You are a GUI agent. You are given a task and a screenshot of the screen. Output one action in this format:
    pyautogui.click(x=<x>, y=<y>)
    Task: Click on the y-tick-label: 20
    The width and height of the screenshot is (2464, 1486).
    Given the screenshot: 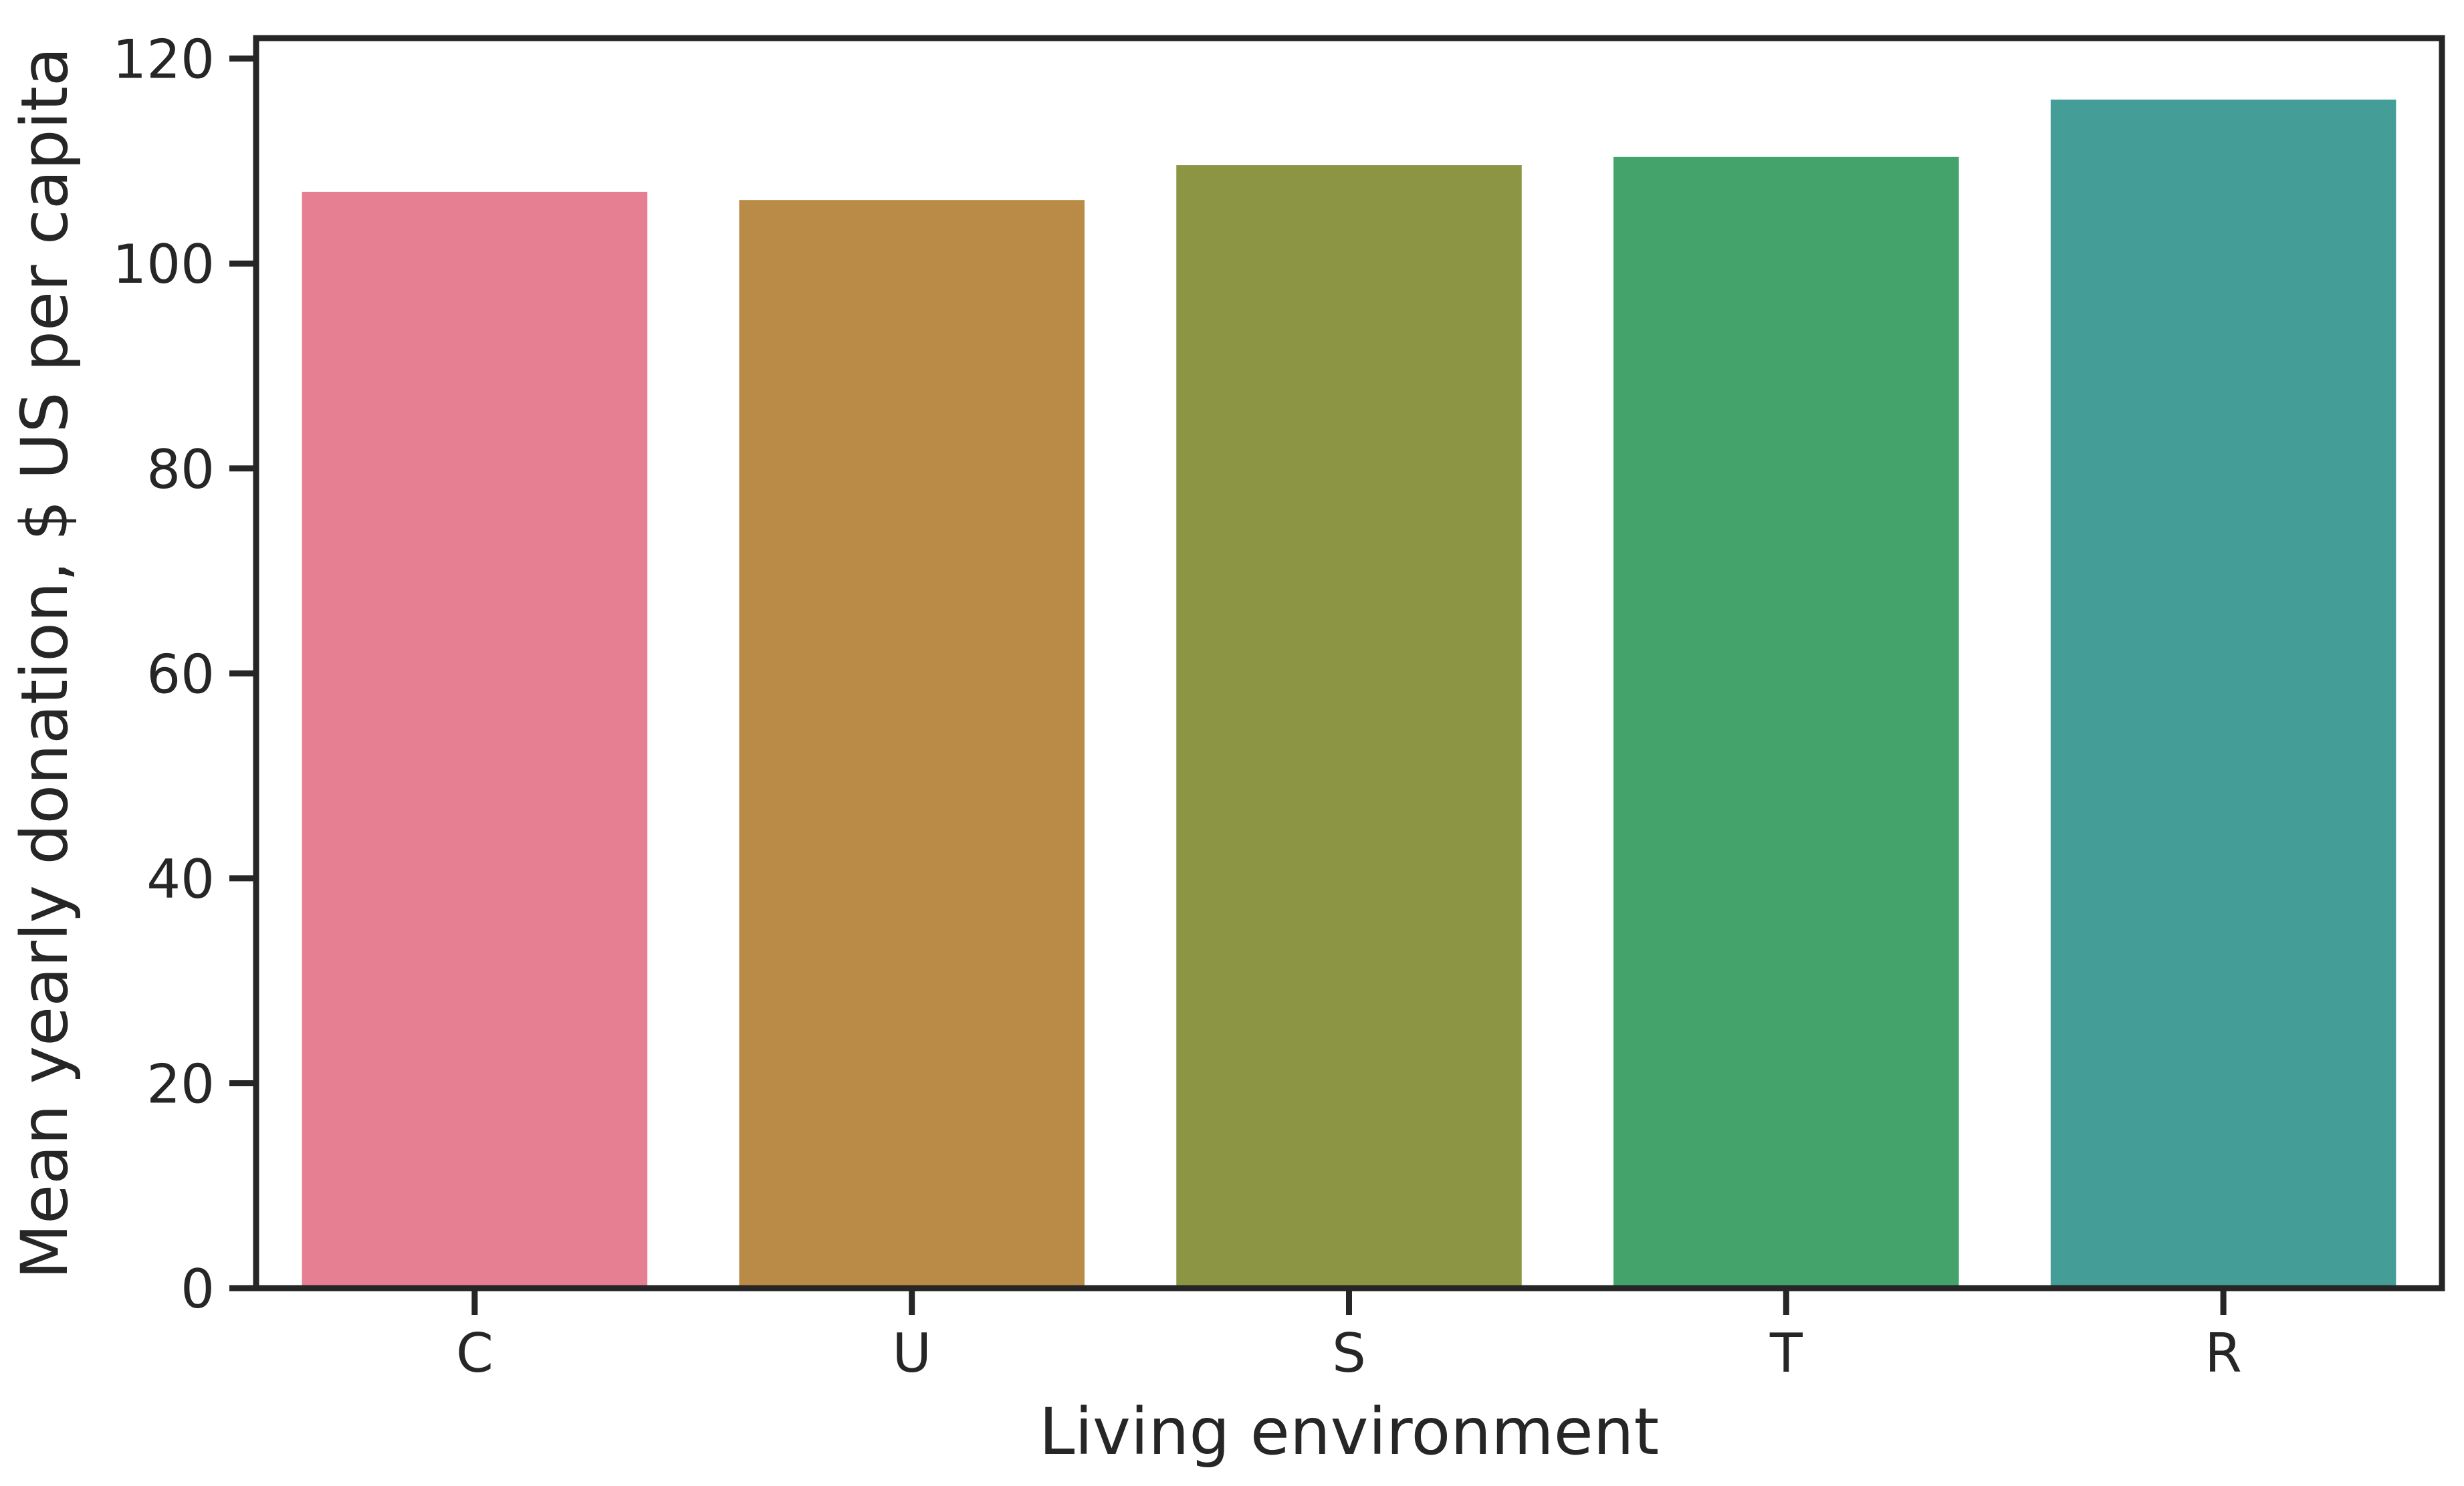 What is the action you would take?
    pyautogui.click(x=180, y=1084)
    